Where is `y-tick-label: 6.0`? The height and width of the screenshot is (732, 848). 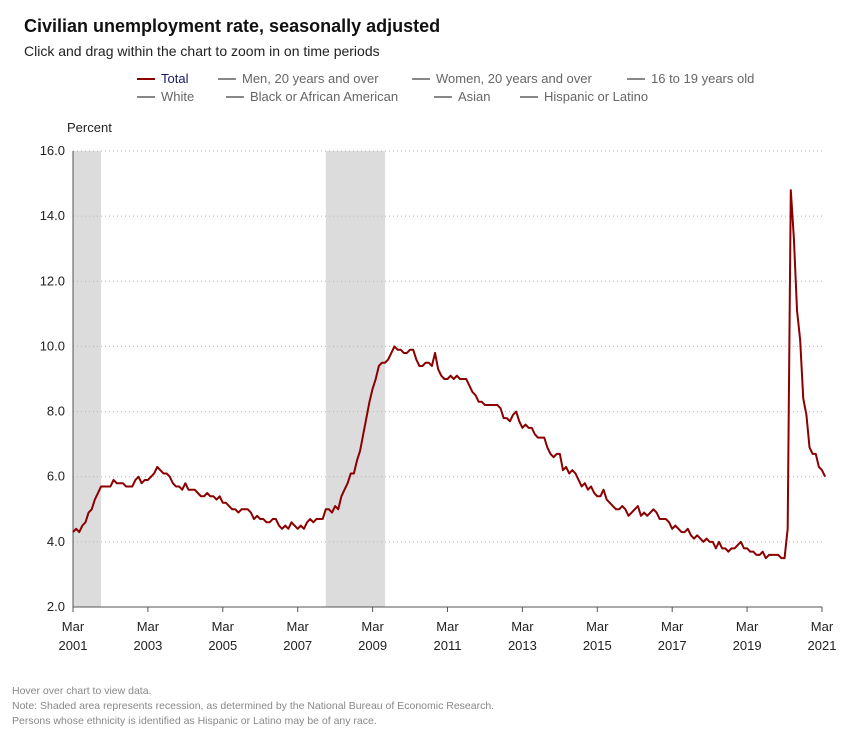
y-tick-label: 6.0 is located at coordinates (56, 476).